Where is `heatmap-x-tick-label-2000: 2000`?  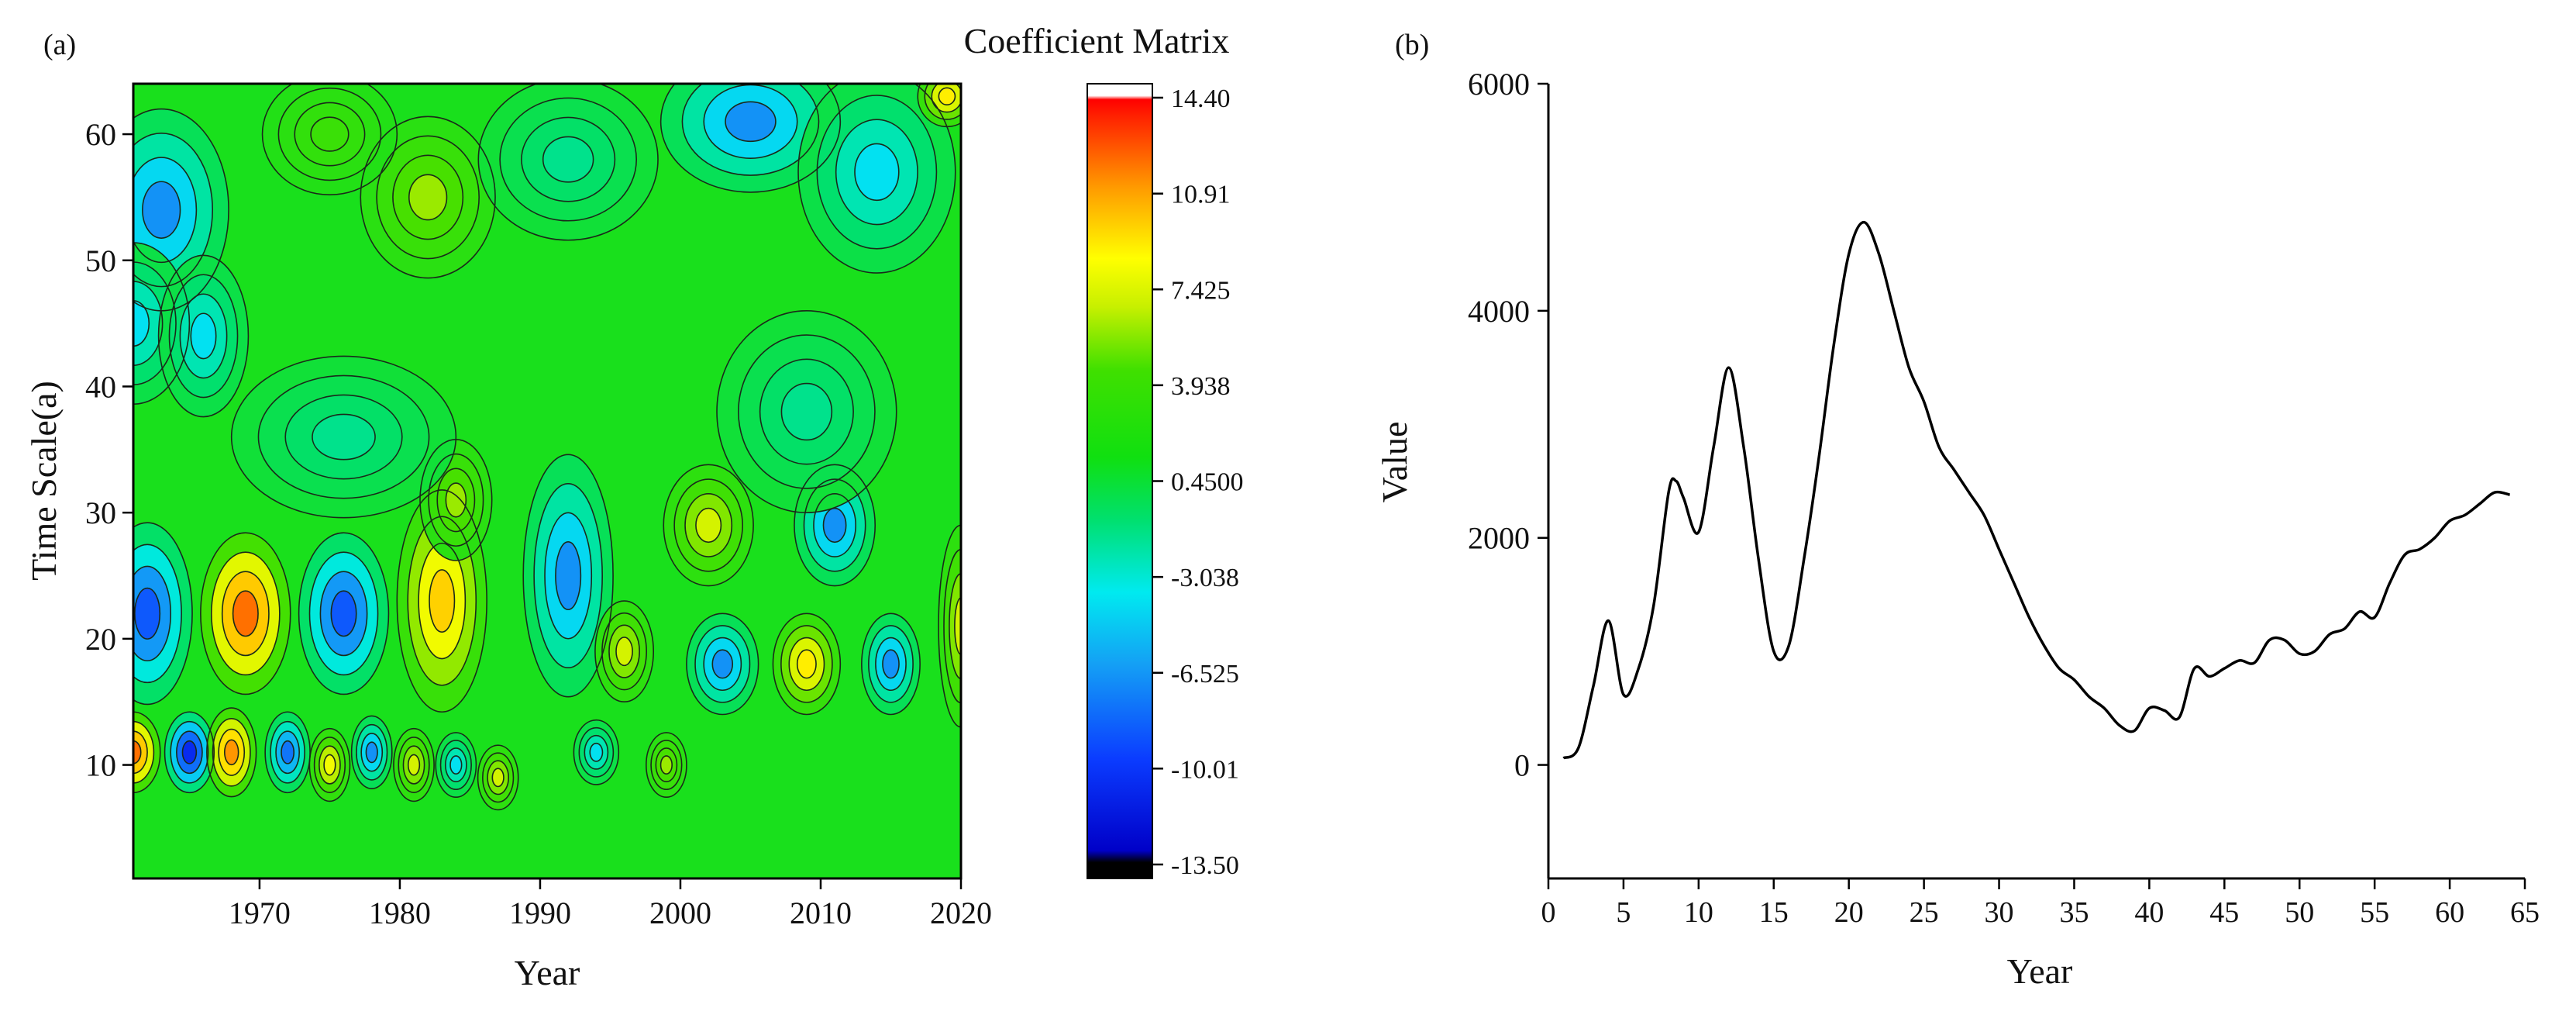 heatmap-x-tick-label-2000: 2000 is located at coordinates (680, 912).